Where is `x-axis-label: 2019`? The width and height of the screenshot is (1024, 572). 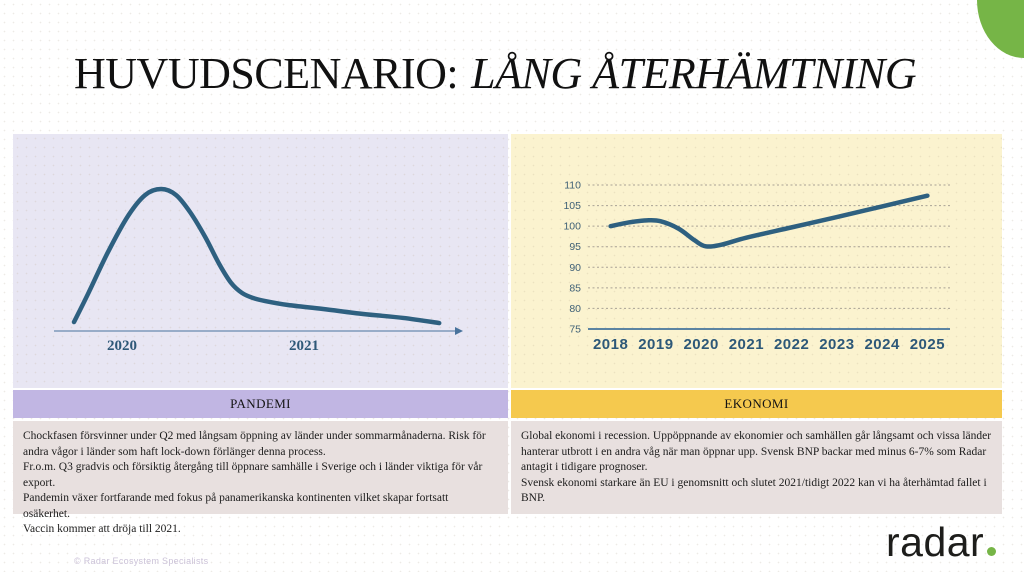 x-axis-label: 2019 is located at coordinates (655, 344).